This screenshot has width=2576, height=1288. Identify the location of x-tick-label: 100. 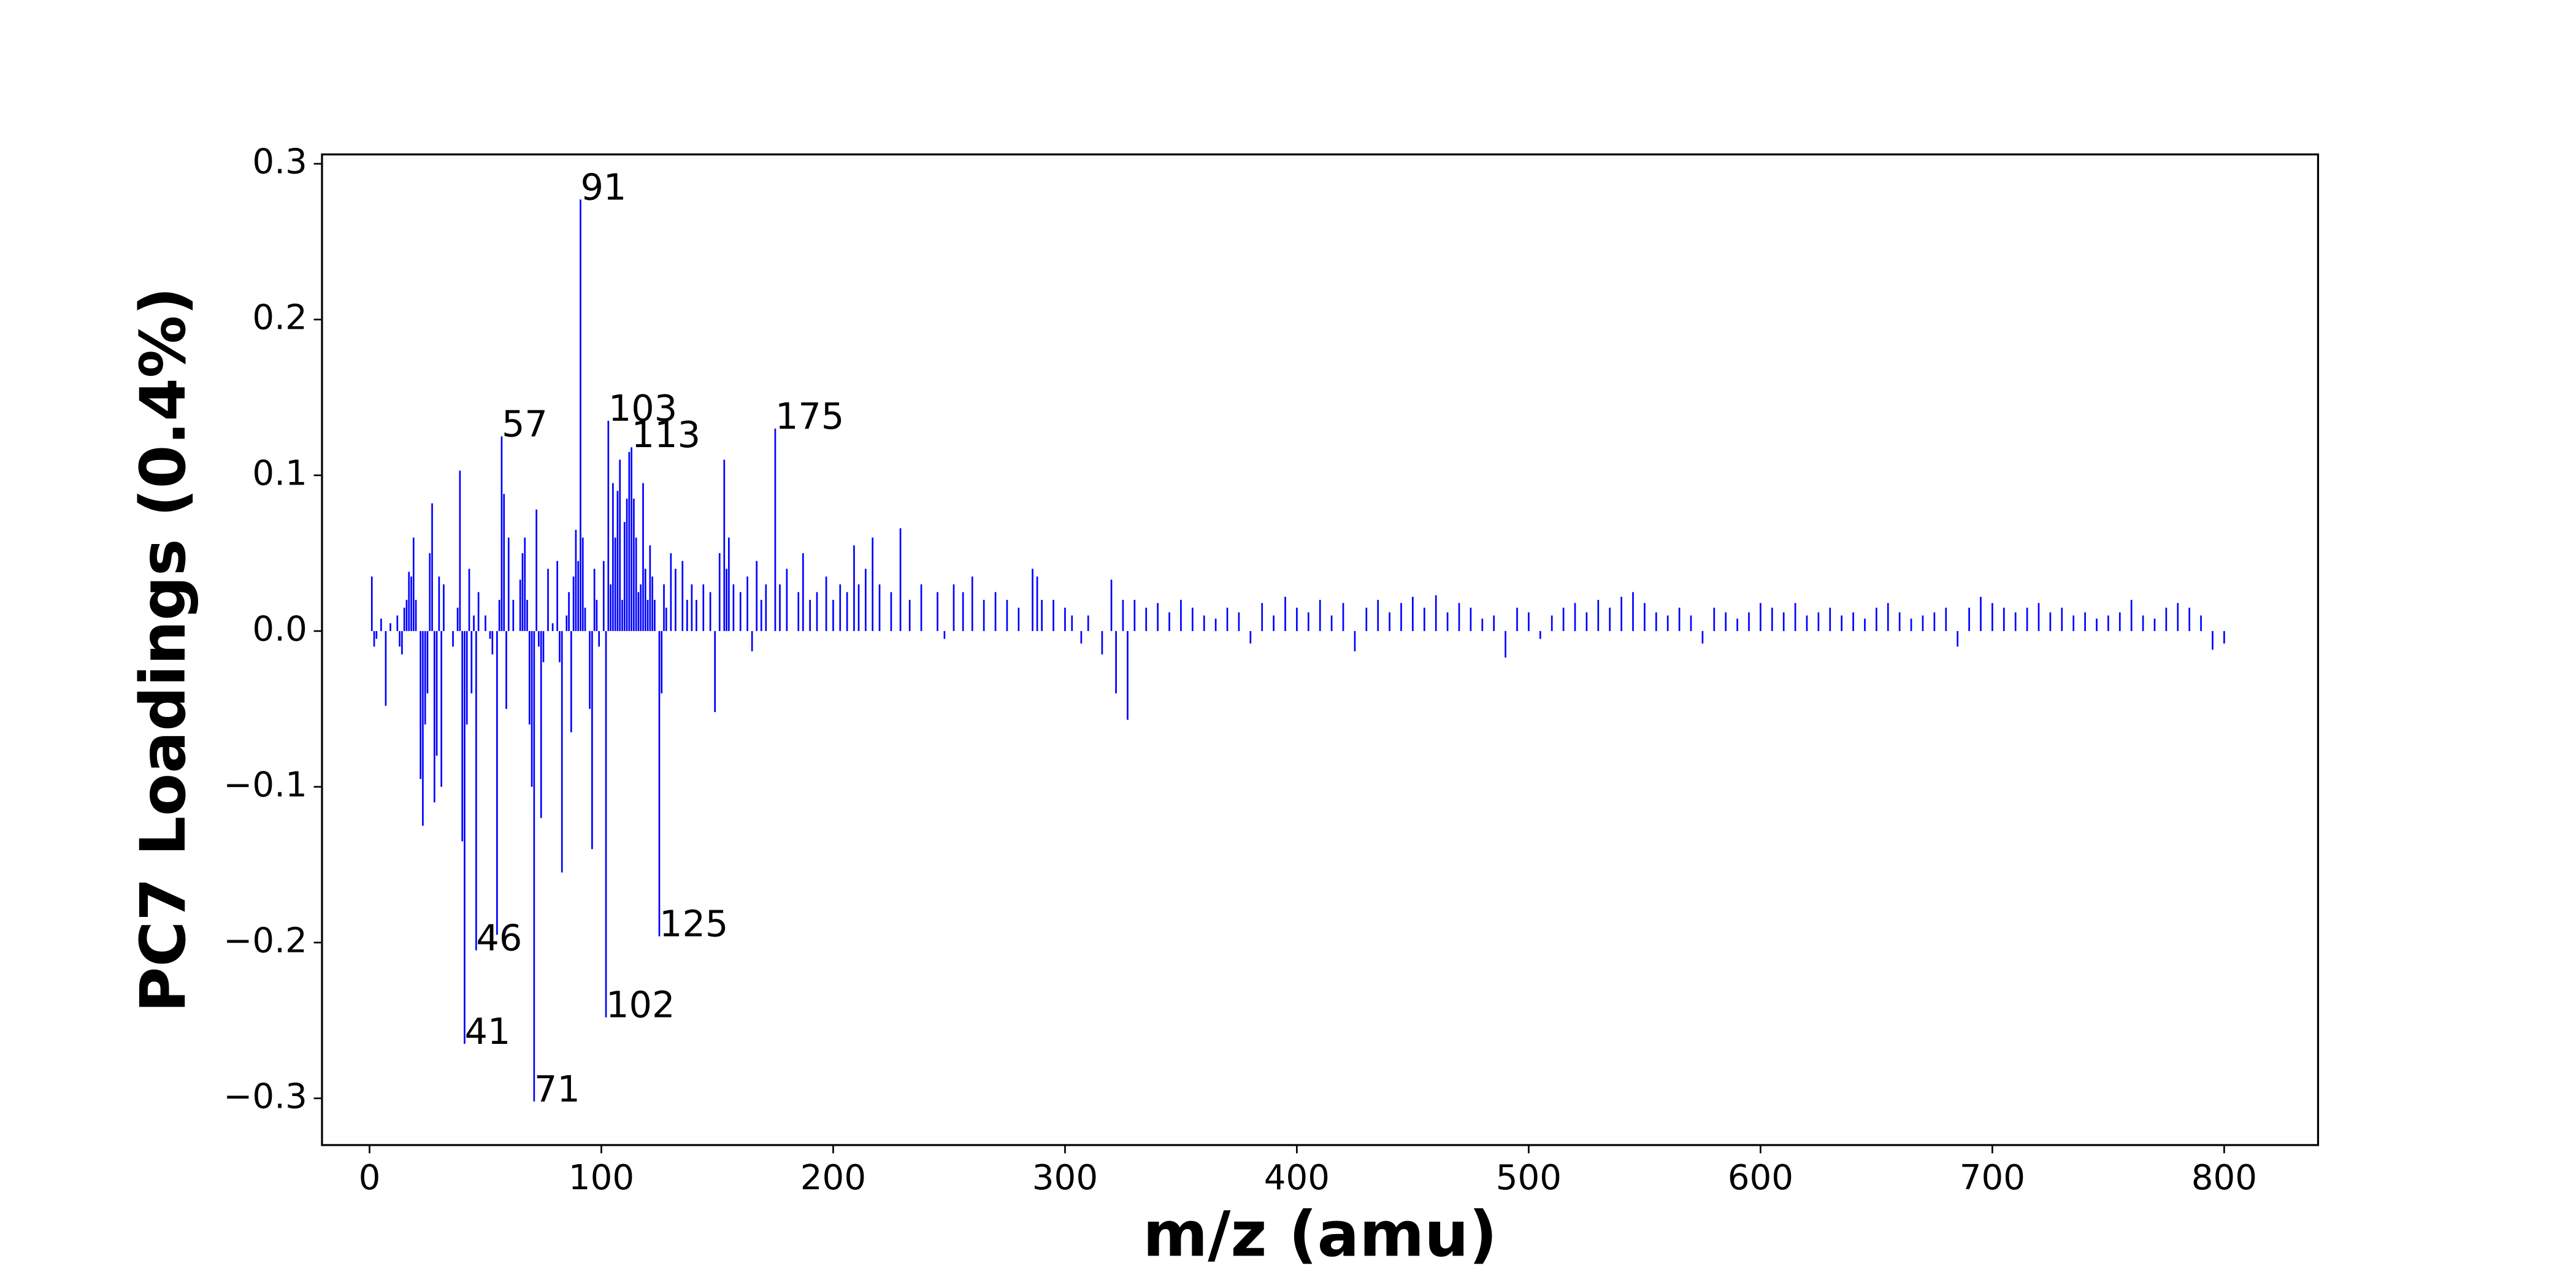
(601, 1178).